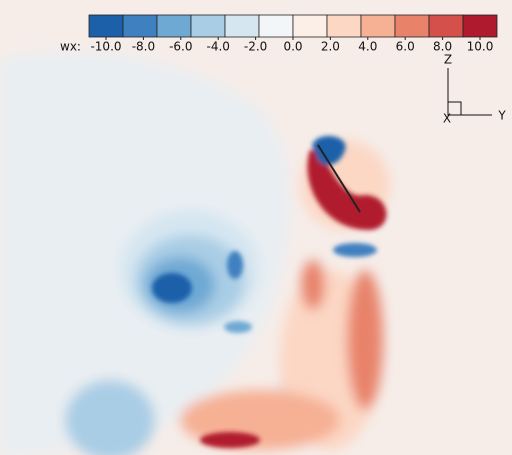  I want to click on colorbar-tick-label: 6.0, so click(405, 47).